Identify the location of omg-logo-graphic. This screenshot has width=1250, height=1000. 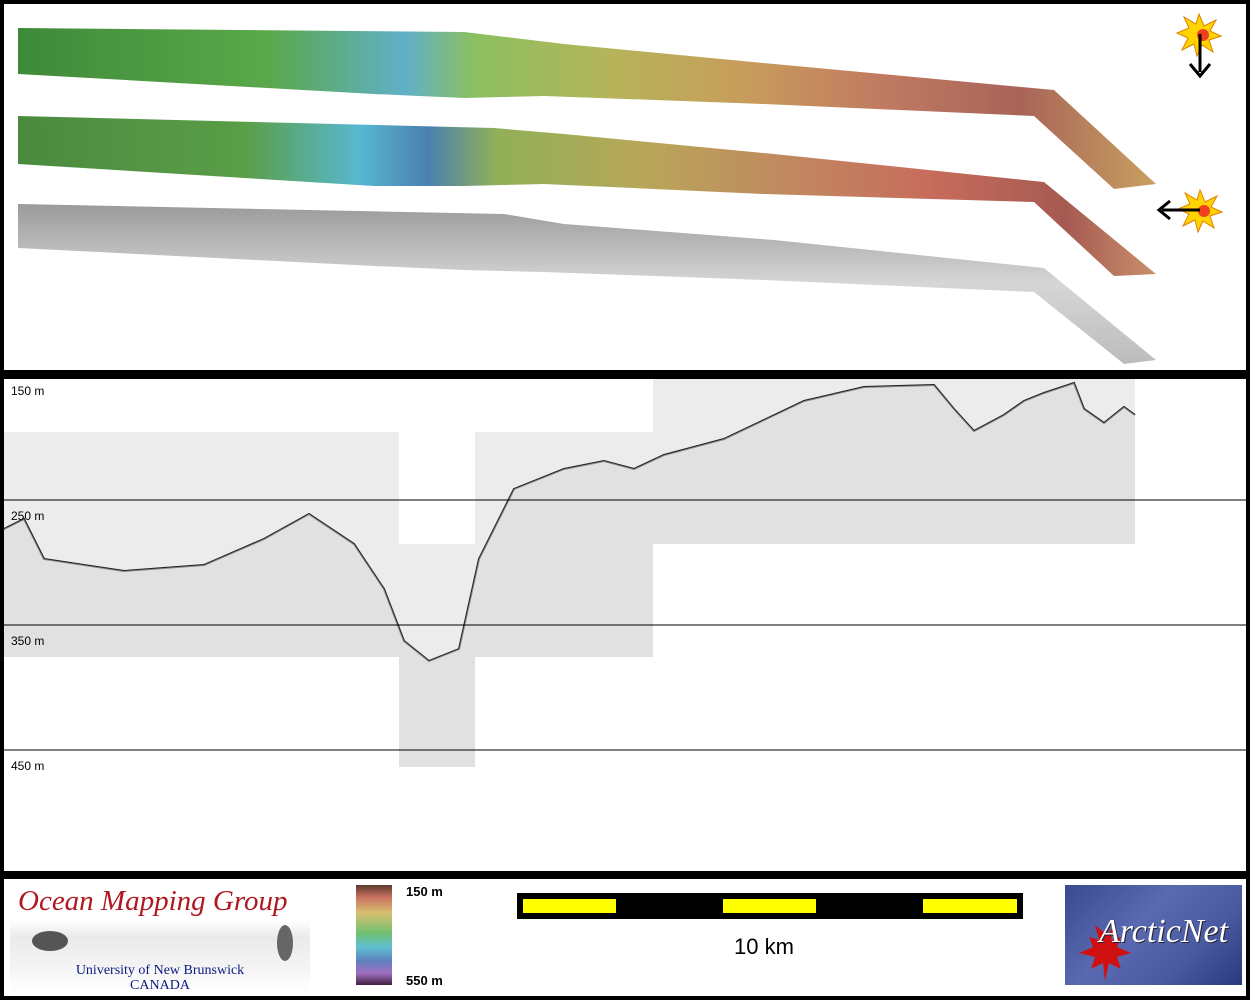
(162, 943).